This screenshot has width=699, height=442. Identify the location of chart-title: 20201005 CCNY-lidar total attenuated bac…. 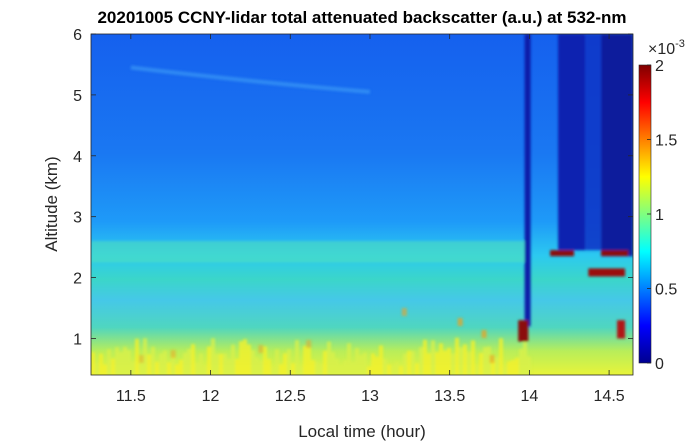
(361, 17).